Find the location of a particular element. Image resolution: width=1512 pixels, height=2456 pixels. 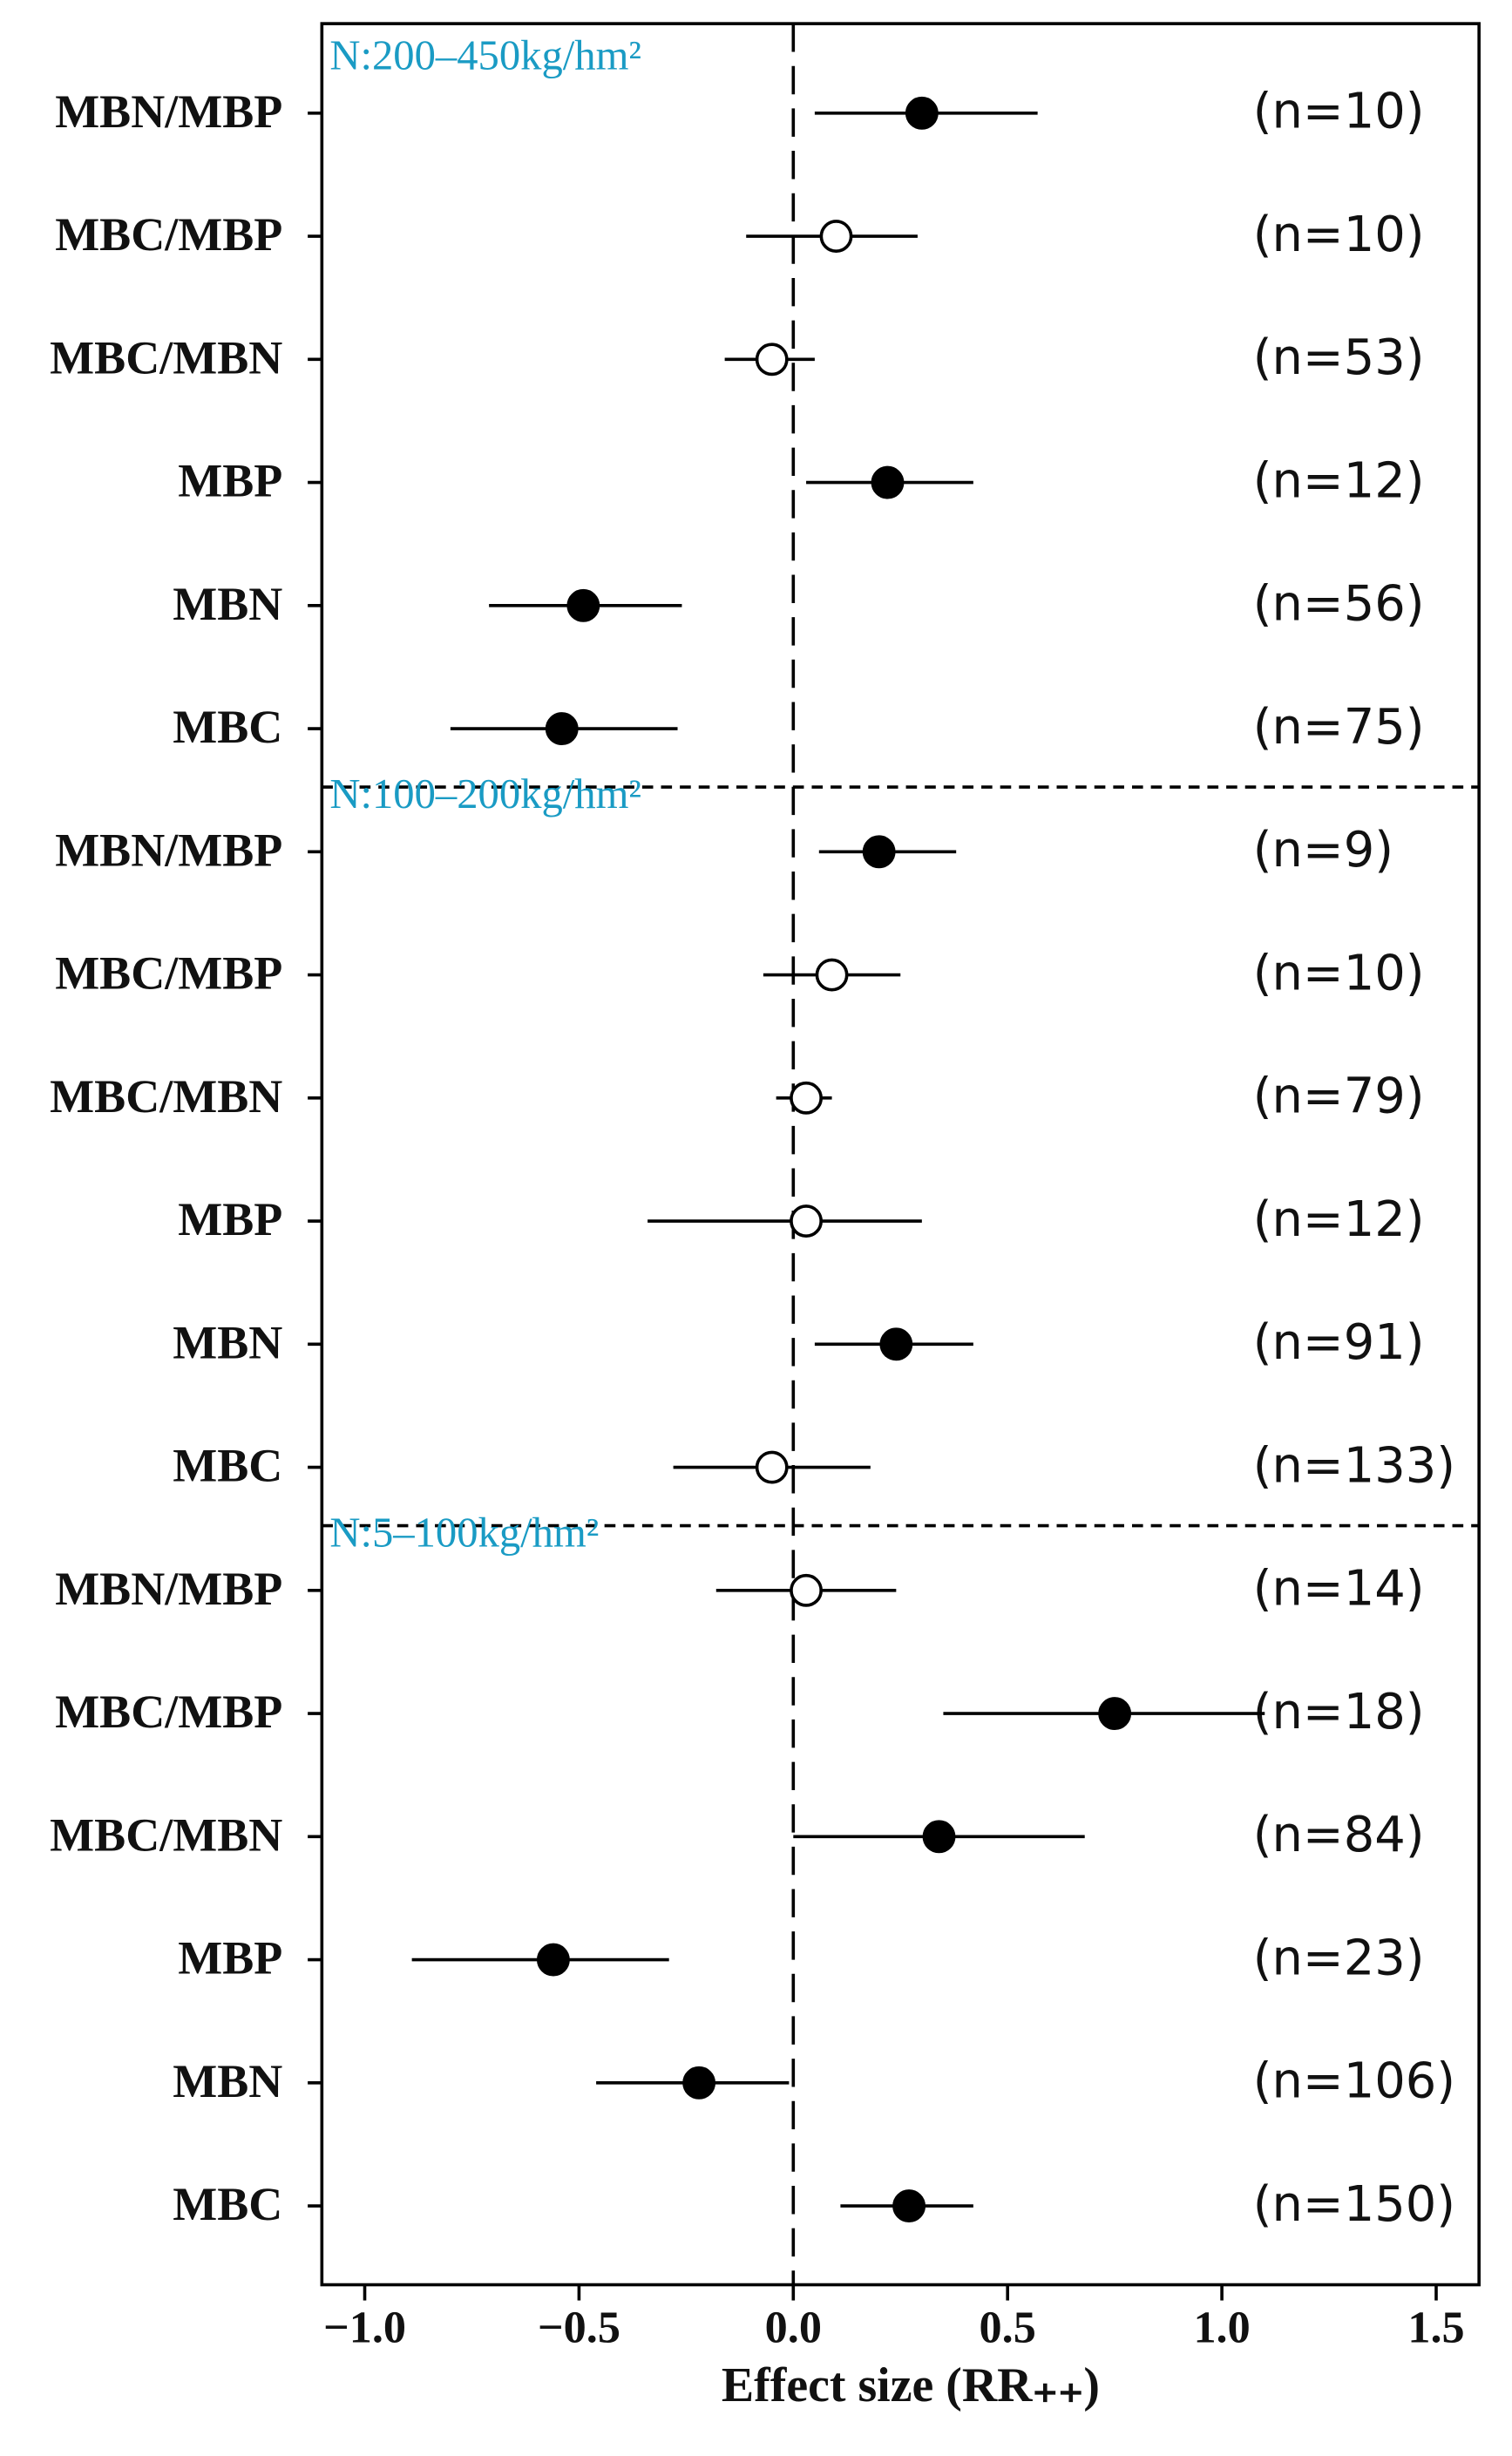

n-label: (n=56) is located at coordinates (1339, 604).